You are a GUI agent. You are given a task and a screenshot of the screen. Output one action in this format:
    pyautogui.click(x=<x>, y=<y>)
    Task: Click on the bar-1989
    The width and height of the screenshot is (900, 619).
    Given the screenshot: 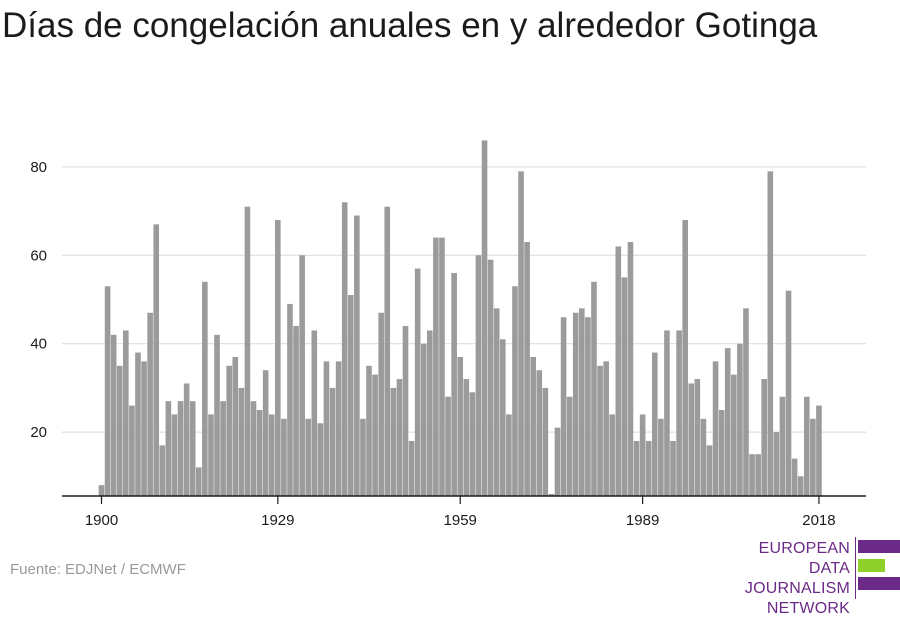 What is the action you would take?
    pyautogui.click(x=642, y=455)
    